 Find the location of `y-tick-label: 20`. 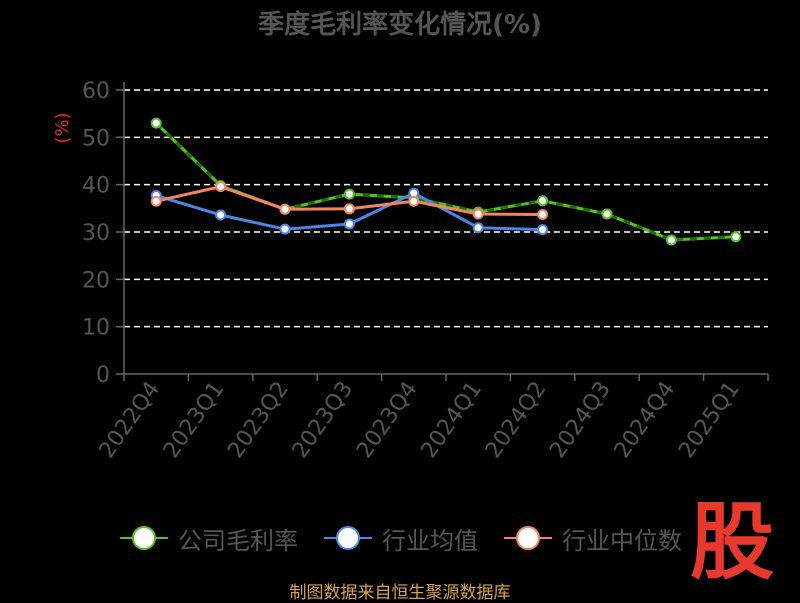

y-tick-label: 20 is located at coordinates (96, 280).